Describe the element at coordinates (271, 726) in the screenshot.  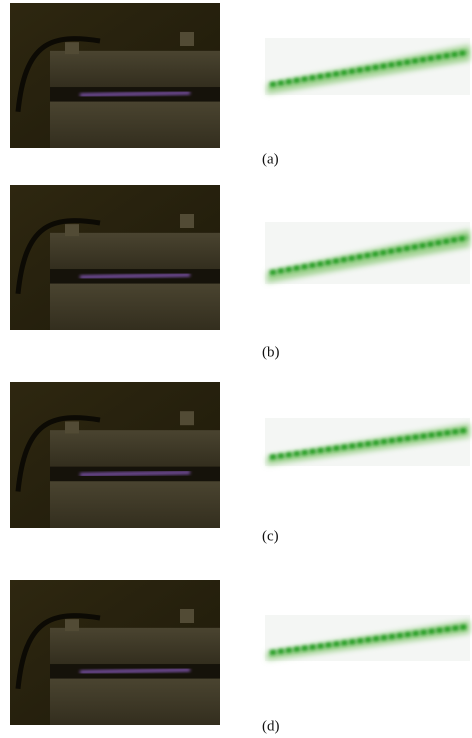
I see `panel-label: (d)` at that location.